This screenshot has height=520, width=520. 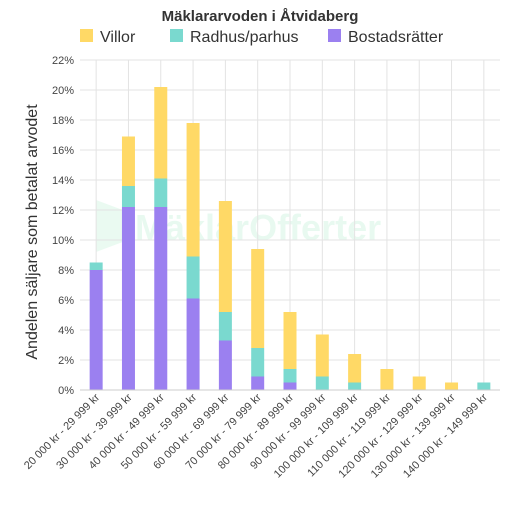 What do you see at coordinates (260, 16) in the screenshot?
I see `chart-title: Mäklararvoden i Åtvidaberg` at bounding box center [260, 16].